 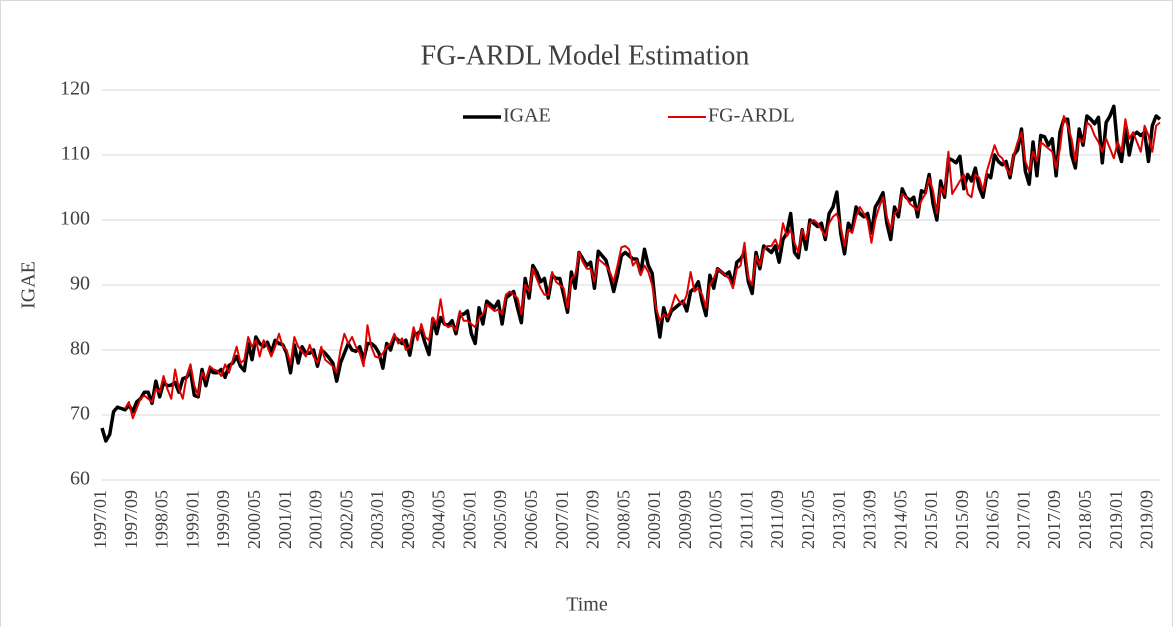 What do you see at coordinates (1023, 519) in the screenshot?
I see `x-tick-label: 2017/01` at bounding box center [1023, 519].